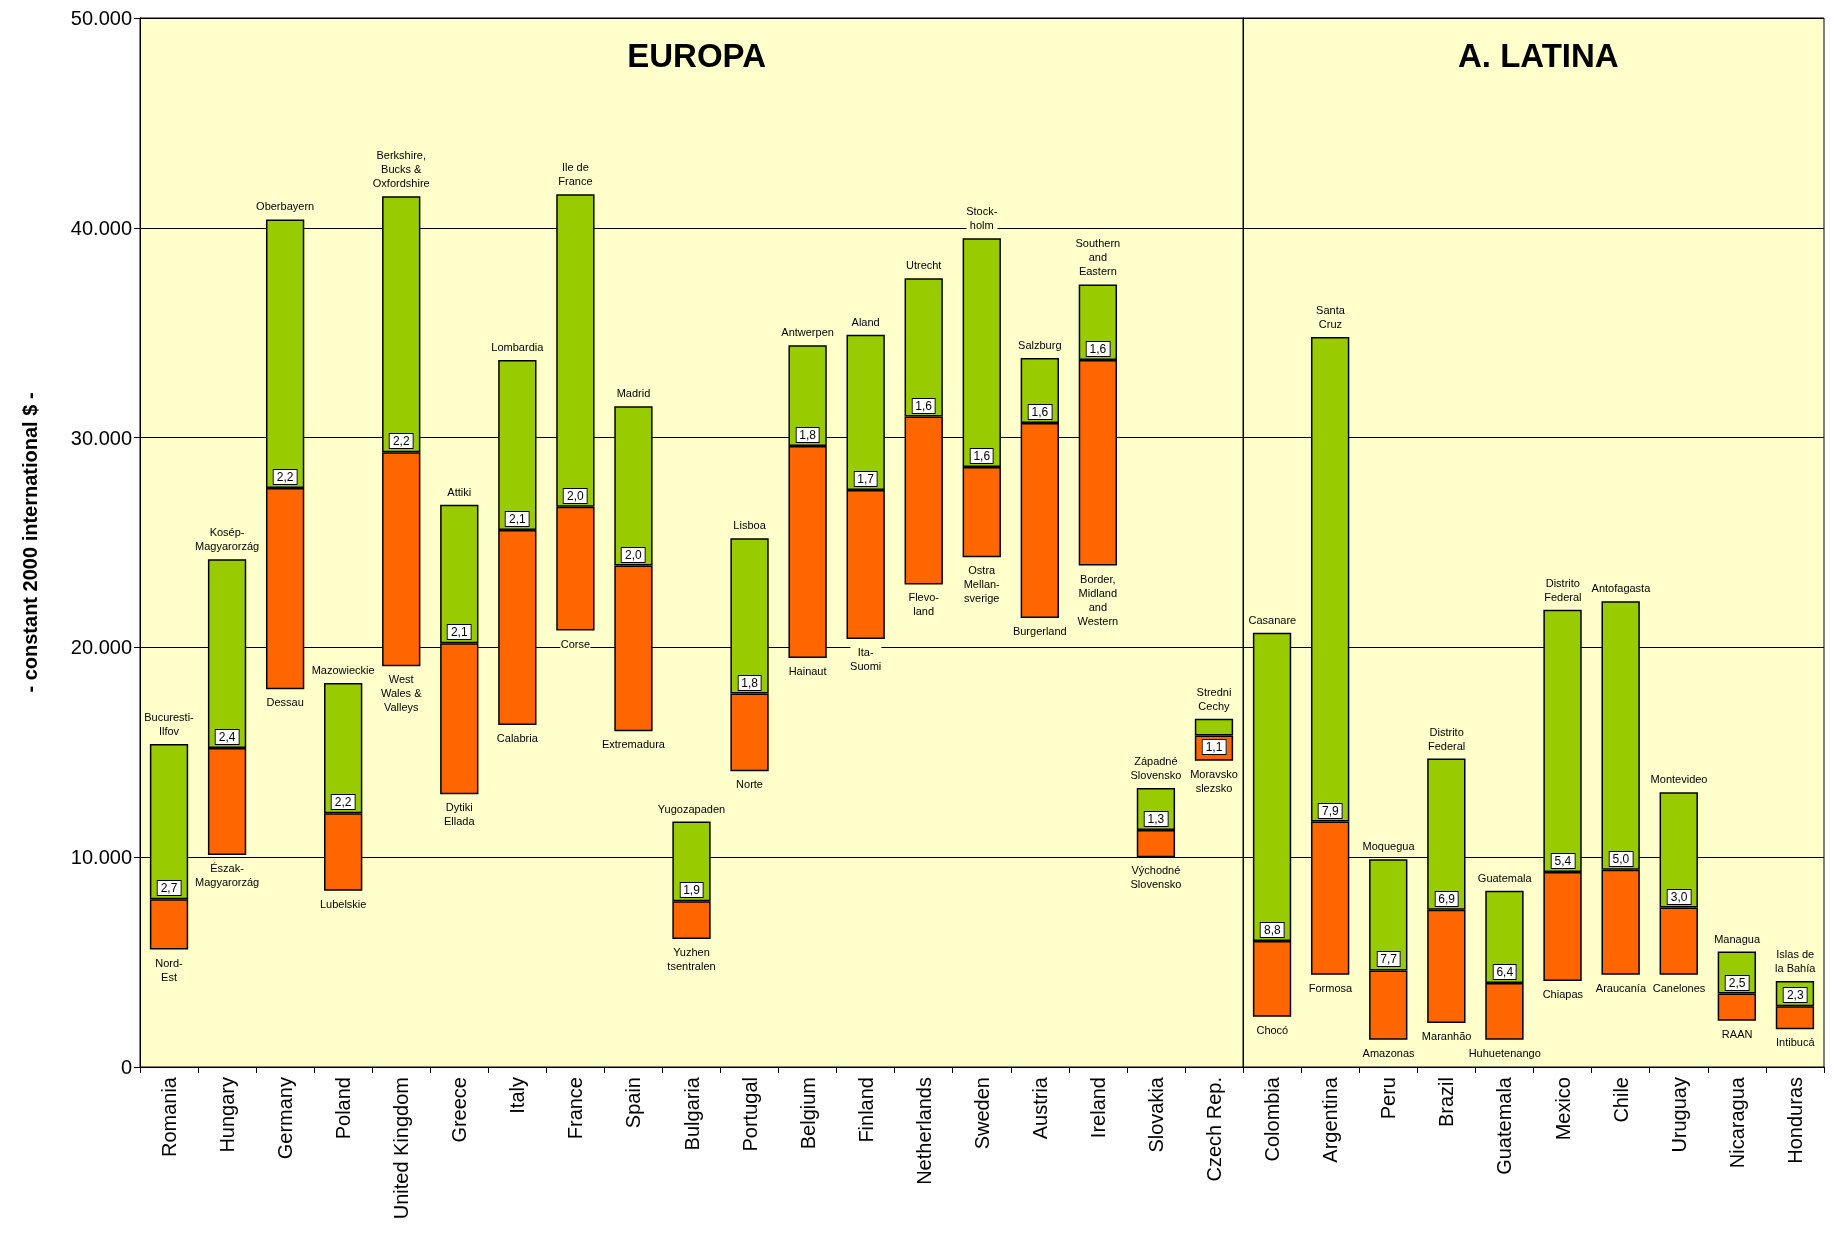 The image size is (1836, 1246). What do you see at coordinates (982, 218) in the screenshot?
I see `annotation: Stock- holm` at bounding box center [982, 218].